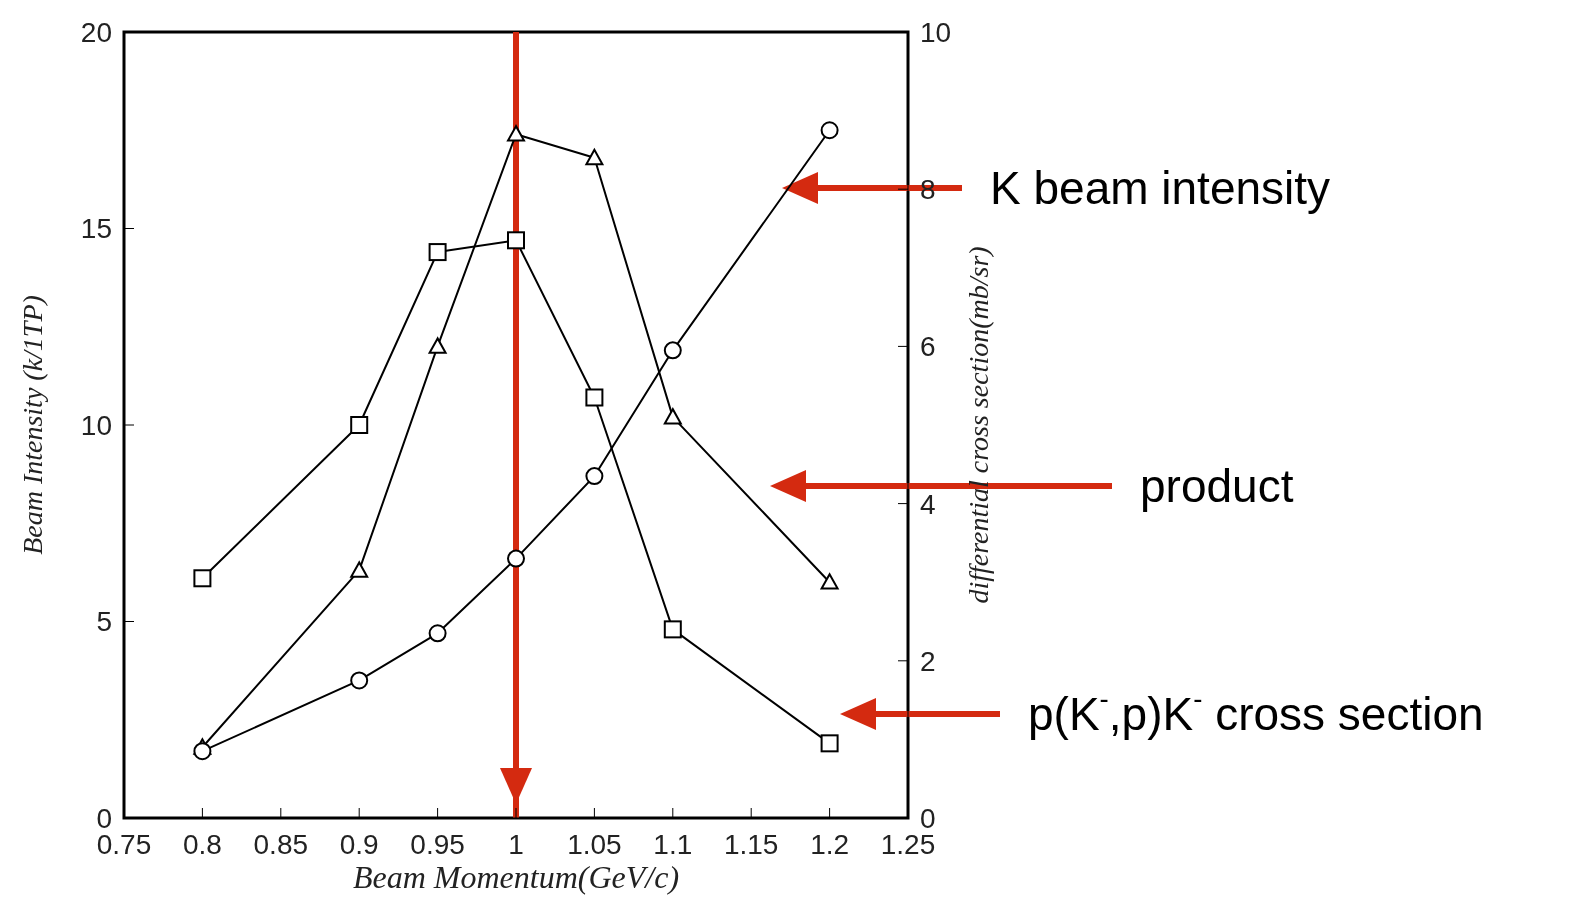 Image resolution: width=1580 pixels, height=898 pixels. I want to click on x-tick-label: 0.9, so click(359, 844).